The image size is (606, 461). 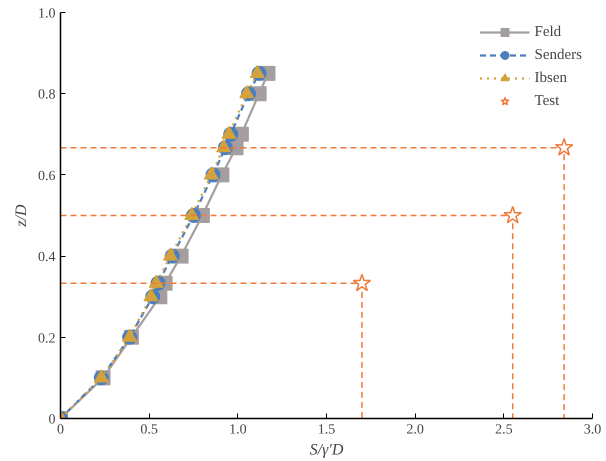 I want to click on y-tick-label: 0, so click(x=52, y=420).